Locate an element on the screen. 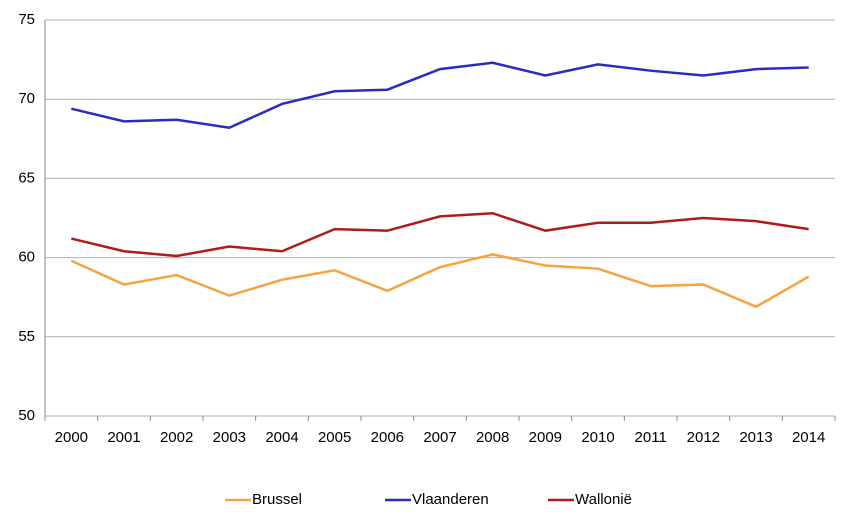  x-tick-label: 2006 is located at coordinates (387, 437).